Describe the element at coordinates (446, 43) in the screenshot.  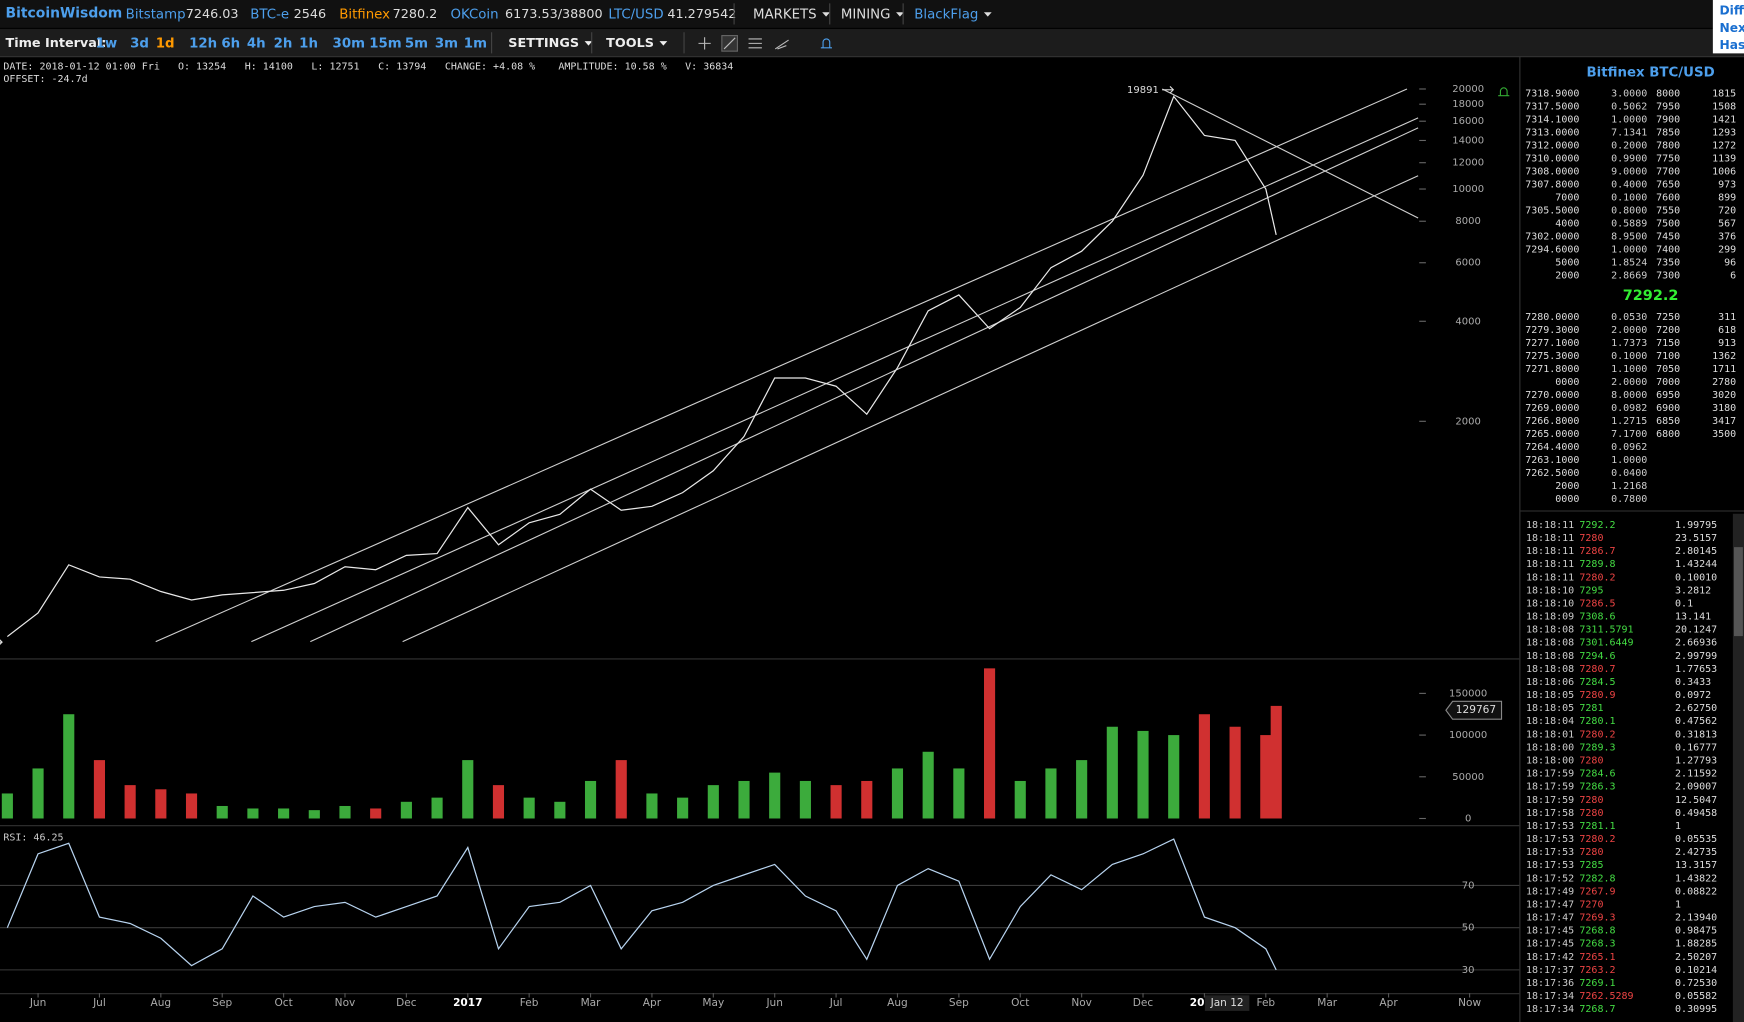
I see `interval-button: 3m` at that location.